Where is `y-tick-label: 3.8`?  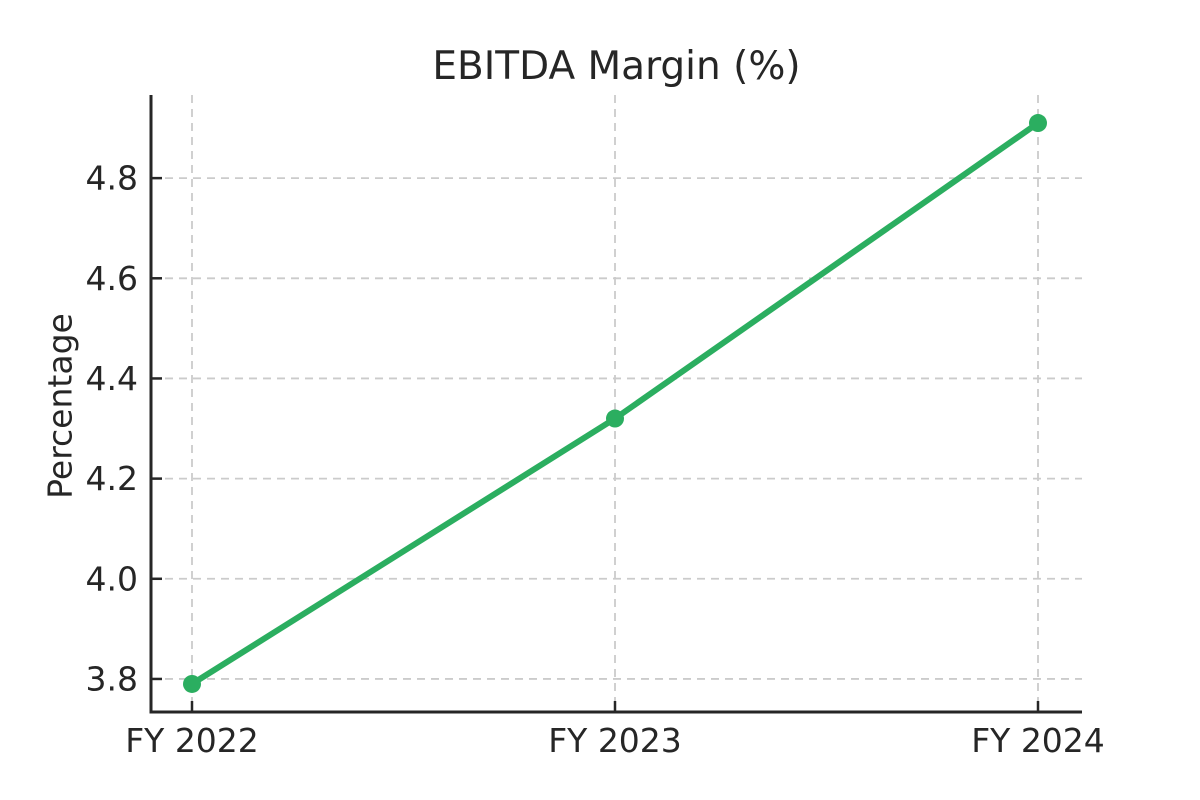
y-tick-label: 3.8 is located at coordinates (112, 678).